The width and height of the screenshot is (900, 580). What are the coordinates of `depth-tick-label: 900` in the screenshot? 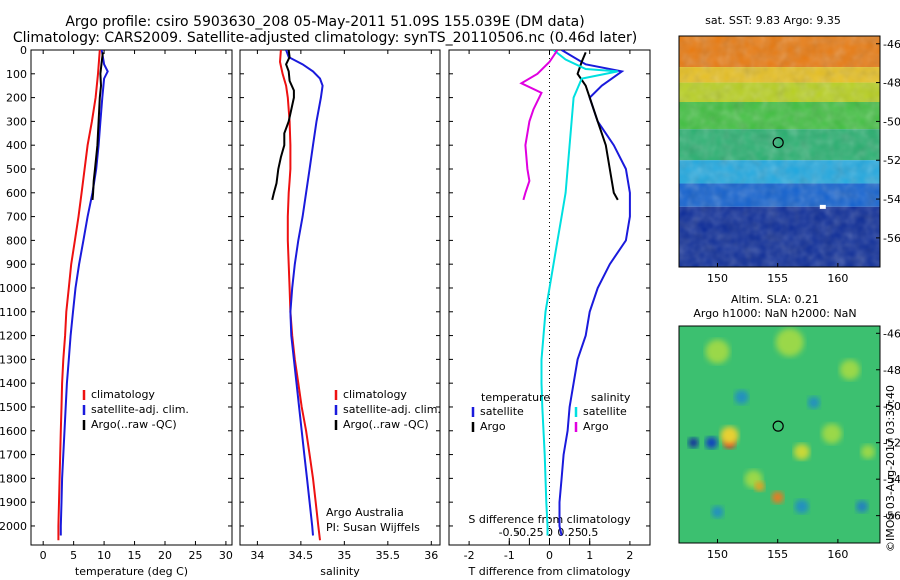 It's located at (16, 264).